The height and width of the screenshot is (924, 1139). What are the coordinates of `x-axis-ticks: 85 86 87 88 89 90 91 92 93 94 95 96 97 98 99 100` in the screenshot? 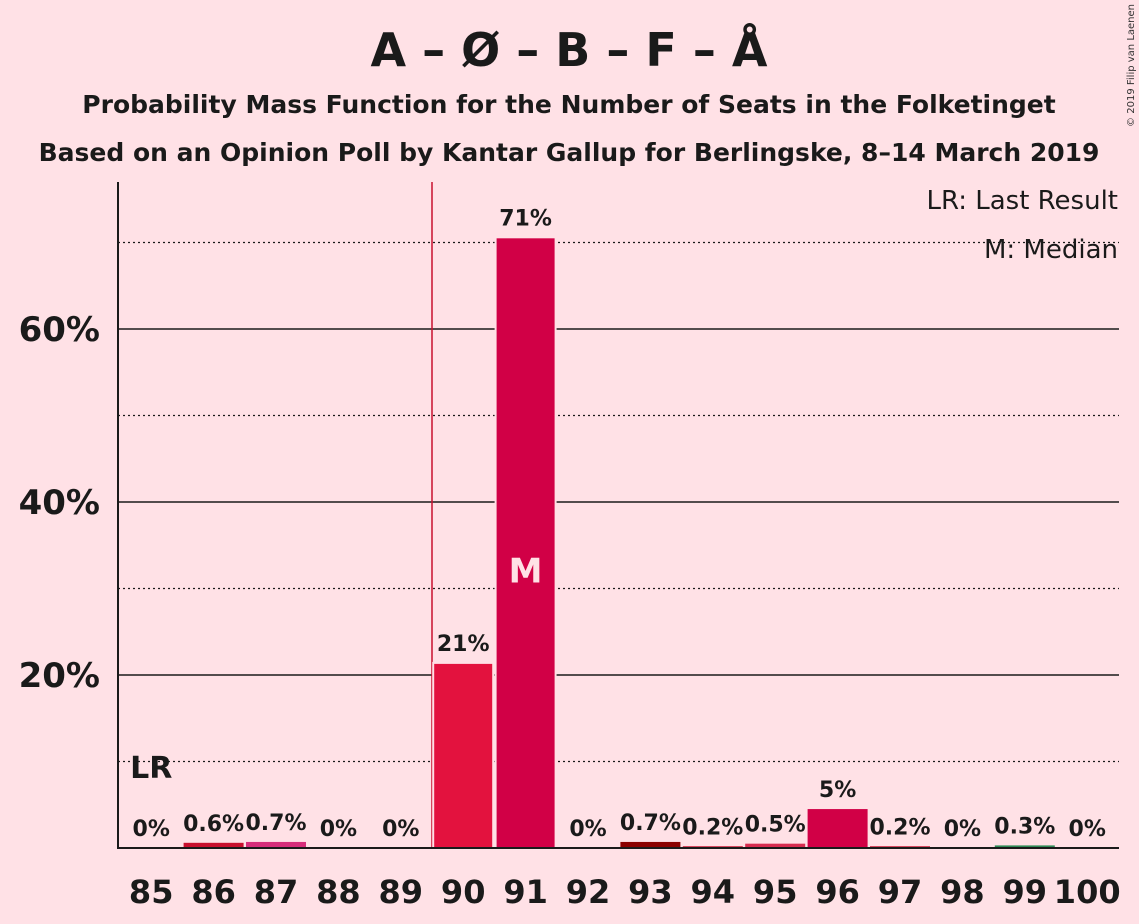 It's located at (625, 892).